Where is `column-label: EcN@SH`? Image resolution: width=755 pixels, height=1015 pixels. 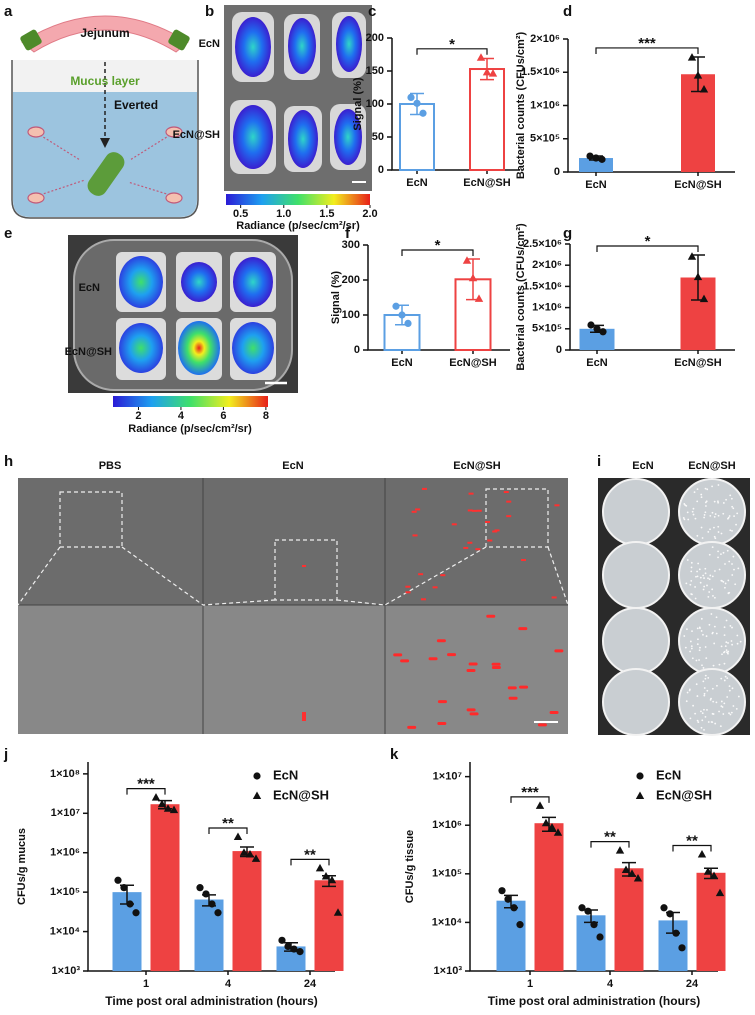
column-label: EcN@SH is located at coordinates (711, 466).